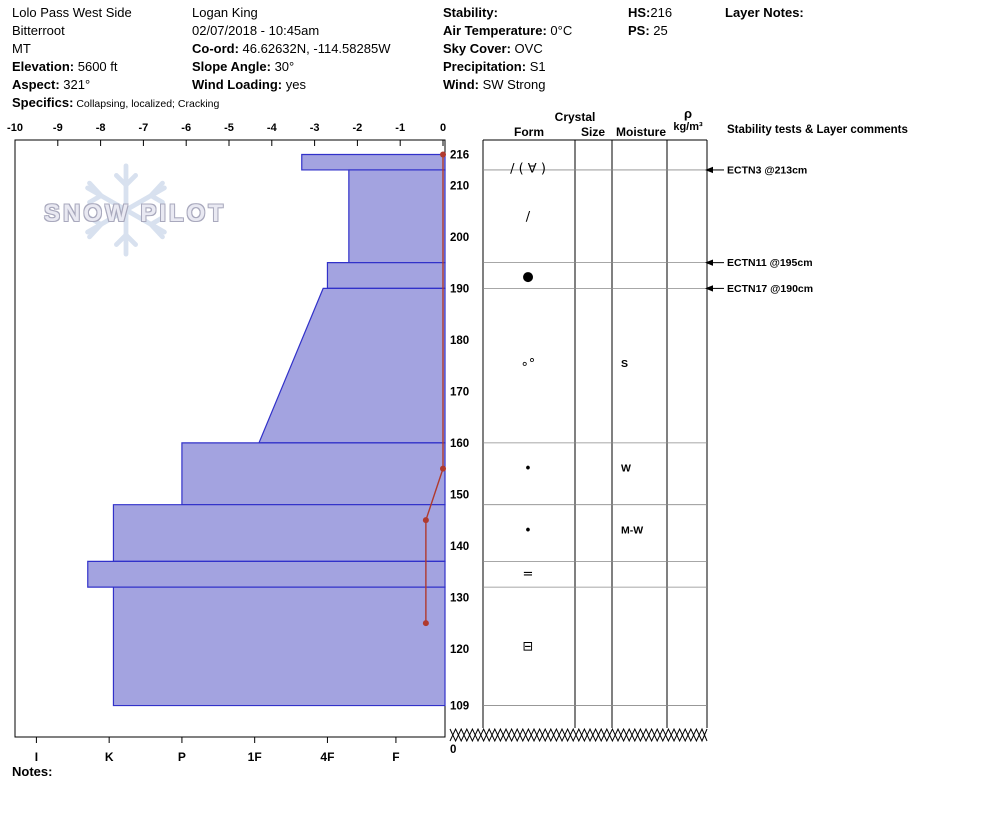 The height and width of the screenshot is (840, 994). I want to click on wind-line: Wind: SW Strong, so click(507, 85).